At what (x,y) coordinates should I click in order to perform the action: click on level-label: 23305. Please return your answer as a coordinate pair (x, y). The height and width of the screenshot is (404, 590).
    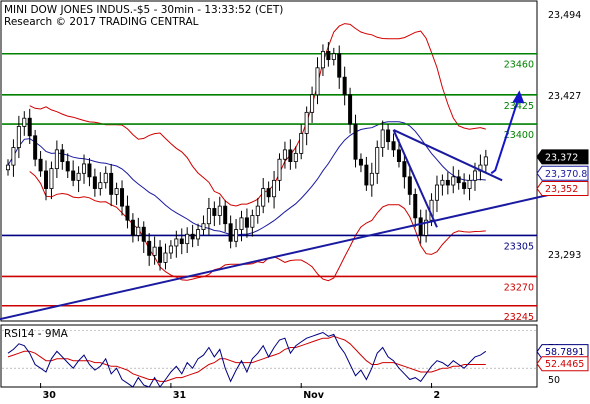
    Looking at the image, I should click on (519, 246).